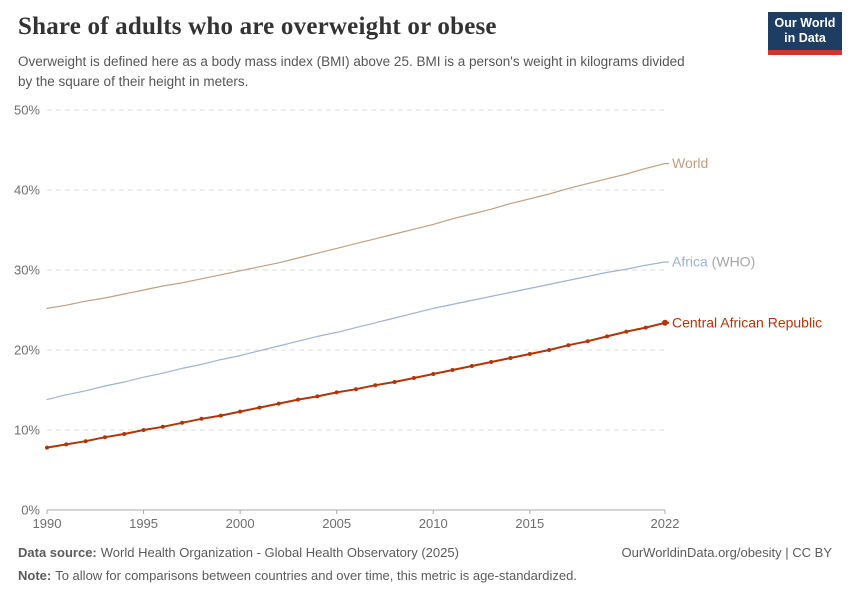 The image size is (850, 600). What do you see at coordinates (47, 523) in the screenshot?
I see `x-tick-label: 1990` at bounding box center [47, 523].